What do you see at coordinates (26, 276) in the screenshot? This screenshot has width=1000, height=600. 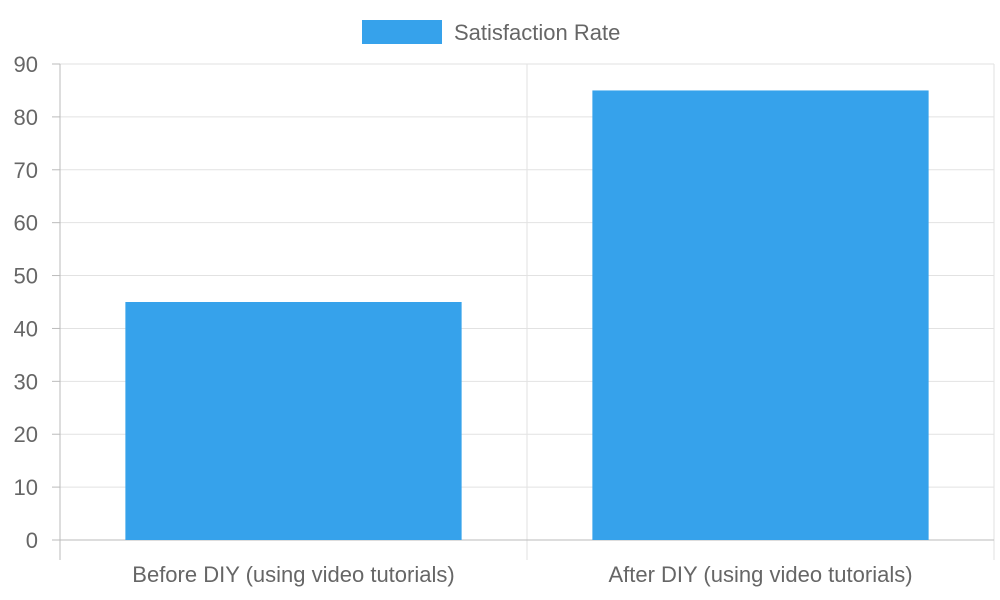 I see `y-tick-label-50: 50` at bounding box center [26, 276].